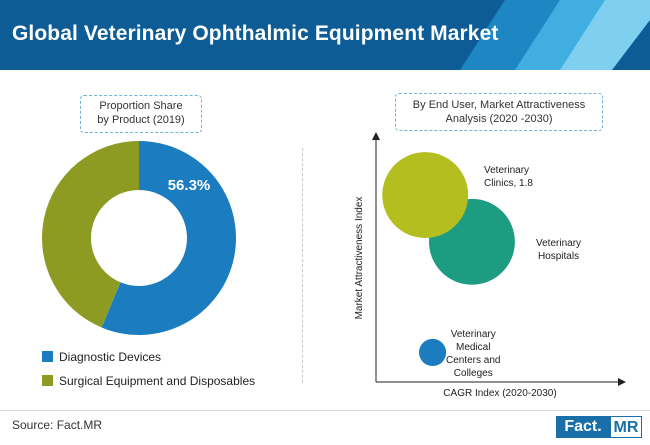  Describe the element at coordinates (499, 393) in the screenshot. I see `x-axis-label: CAGR Index (2020-2030)` at that location.